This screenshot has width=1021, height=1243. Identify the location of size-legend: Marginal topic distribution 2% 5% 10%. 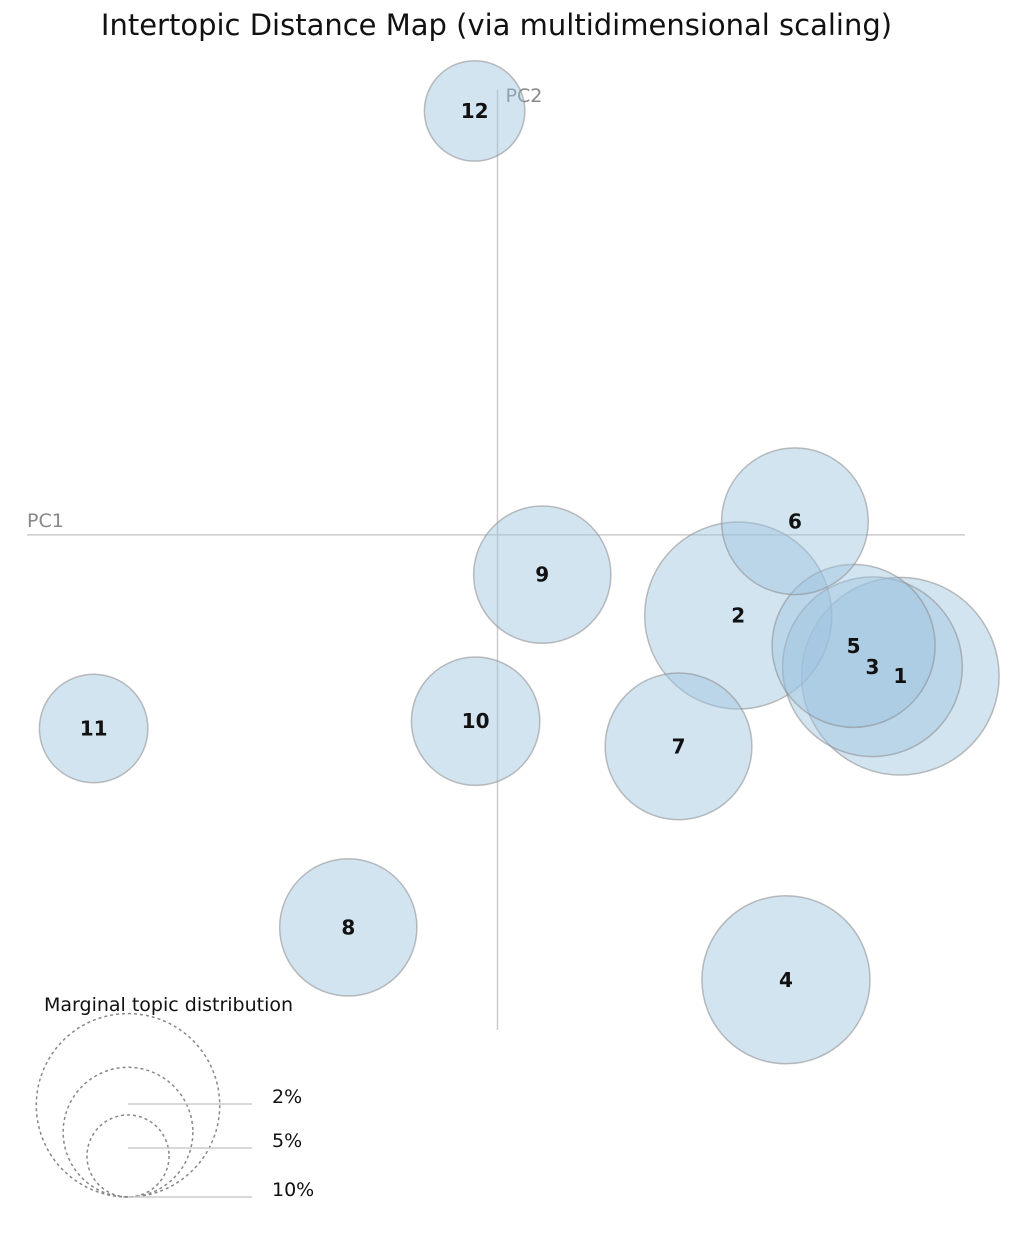
(174, 1097).